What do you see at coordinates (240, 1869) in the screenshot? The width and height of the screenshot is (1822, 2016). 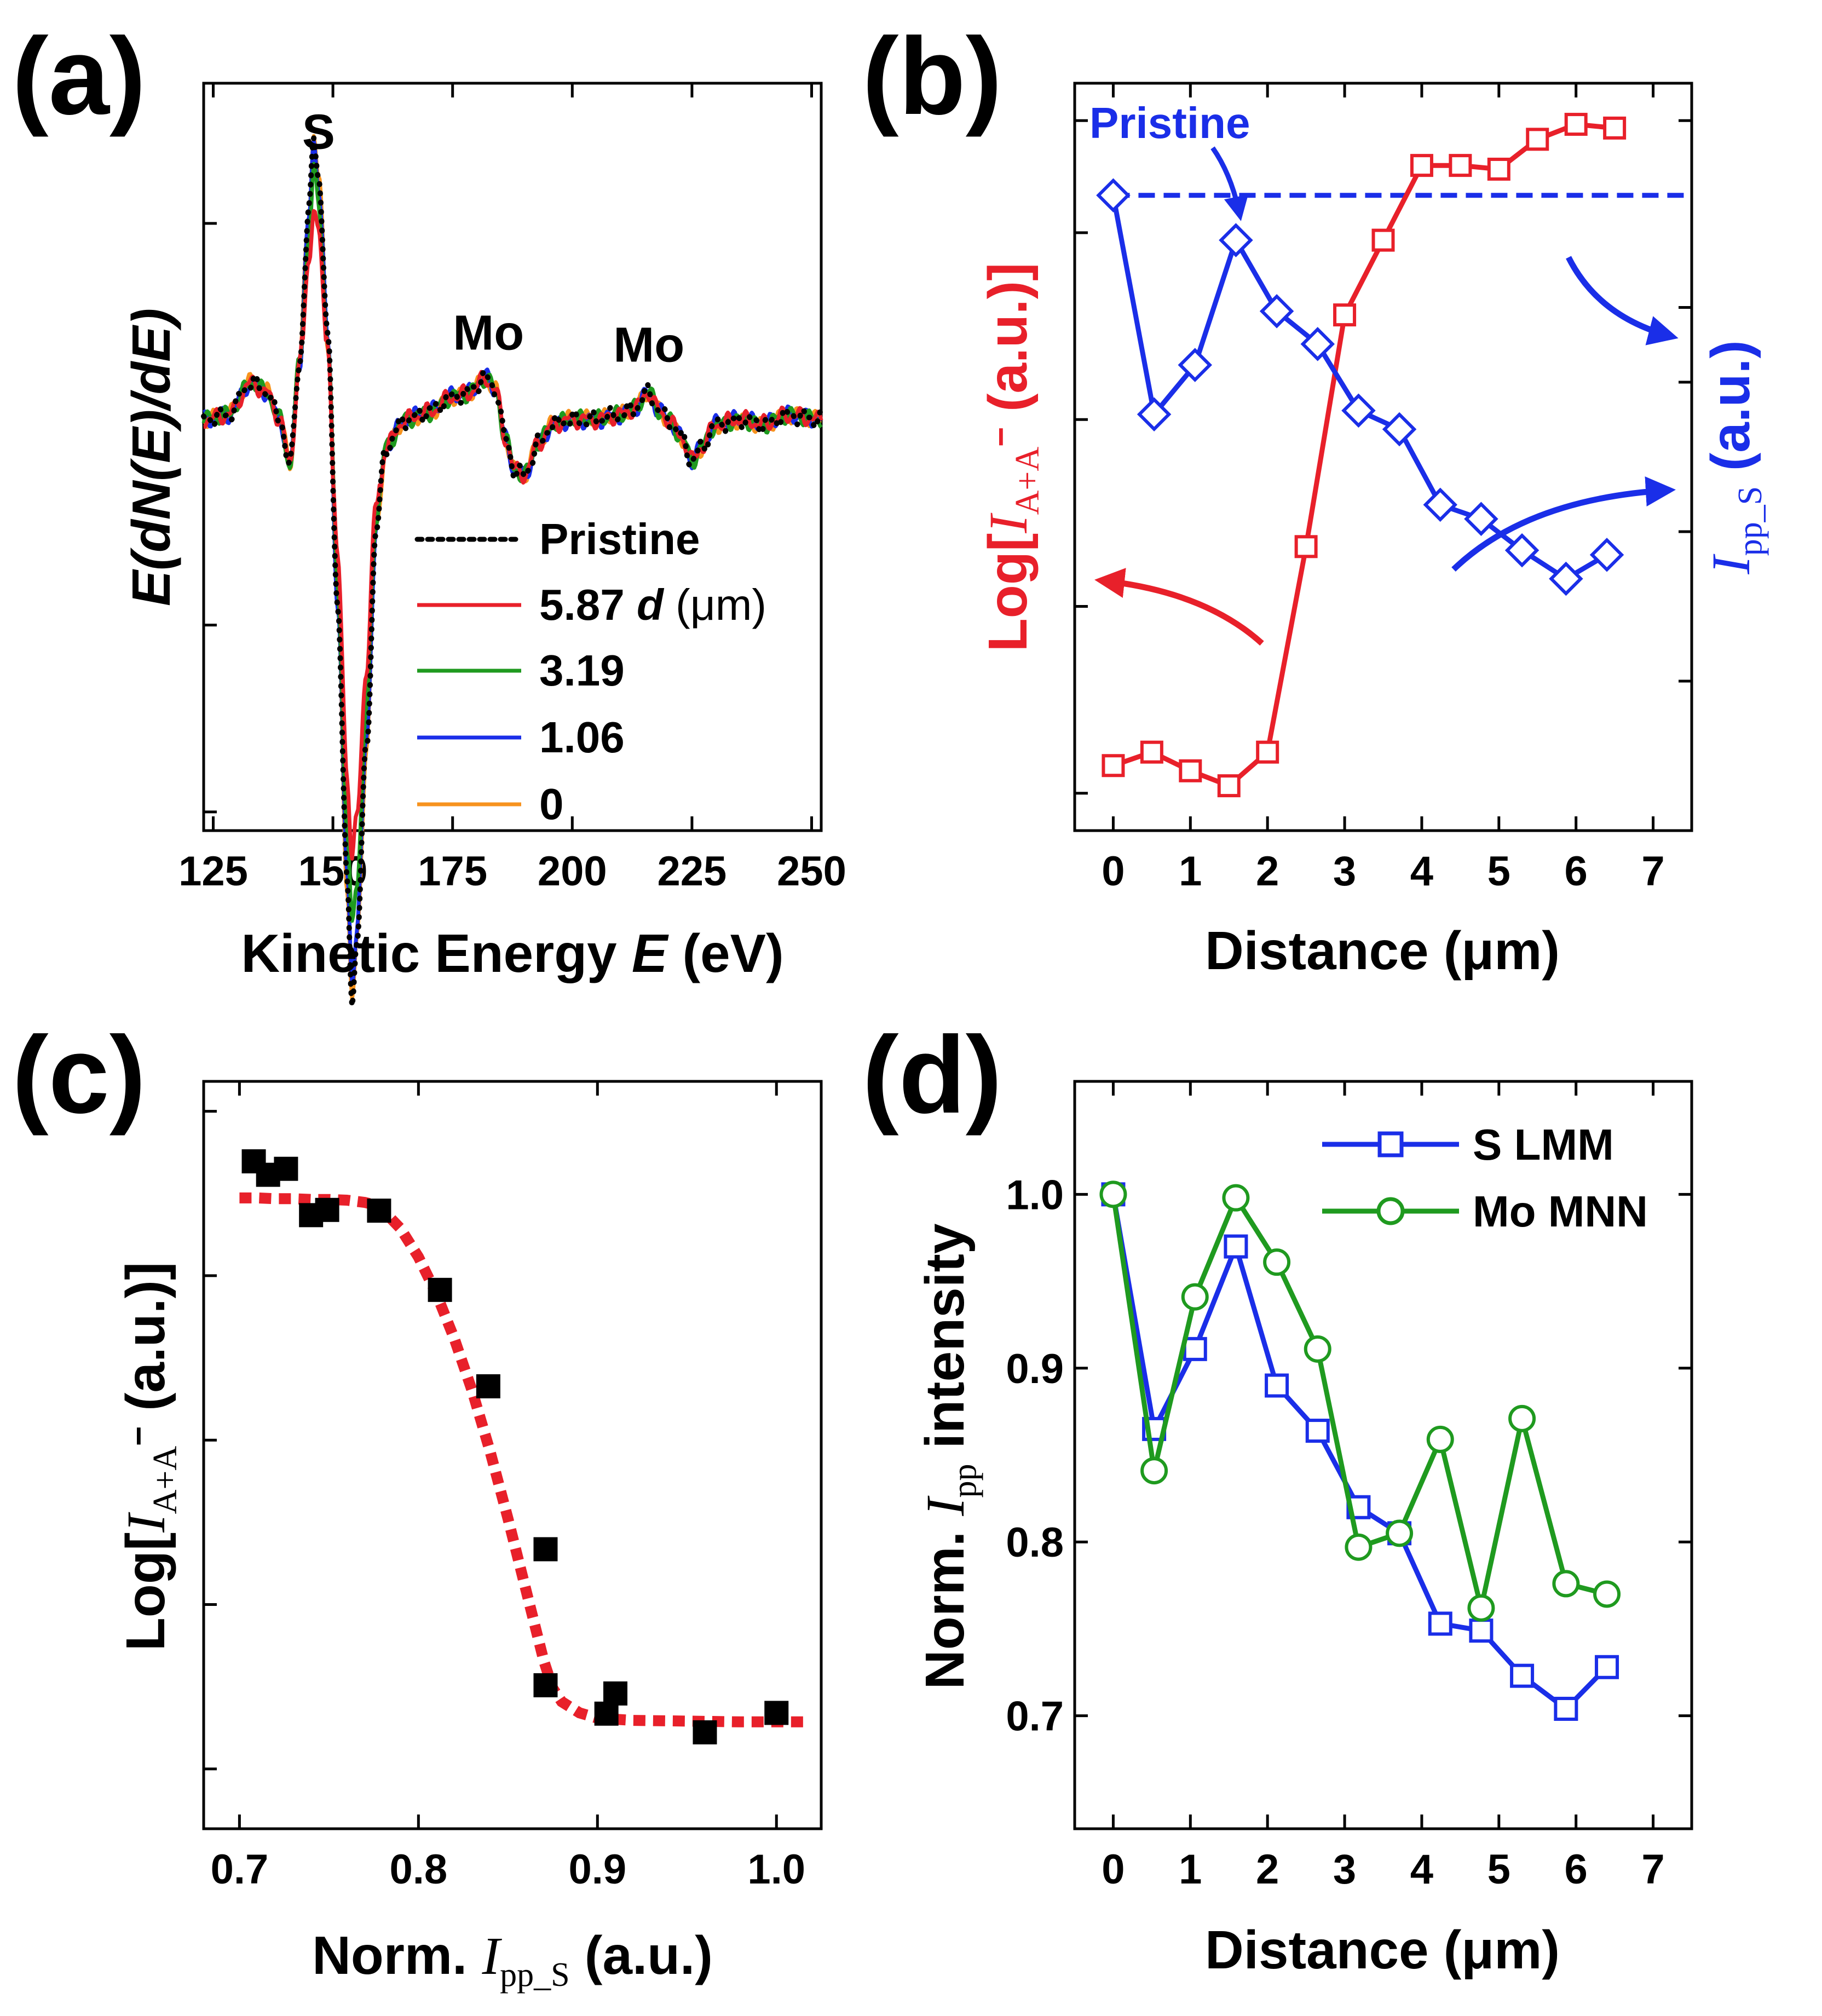 I see `panel-c-xtick-label: 0.7` at bounding box center [240, 1869].